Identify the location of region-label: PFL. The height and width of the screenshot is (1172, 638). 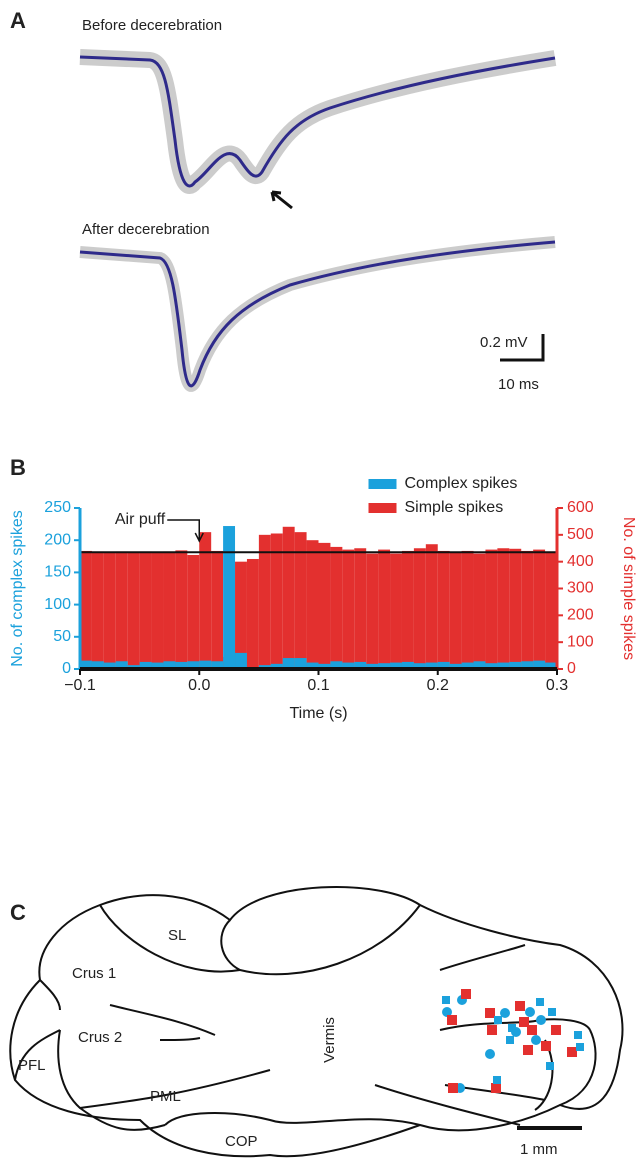
(32, 1065).